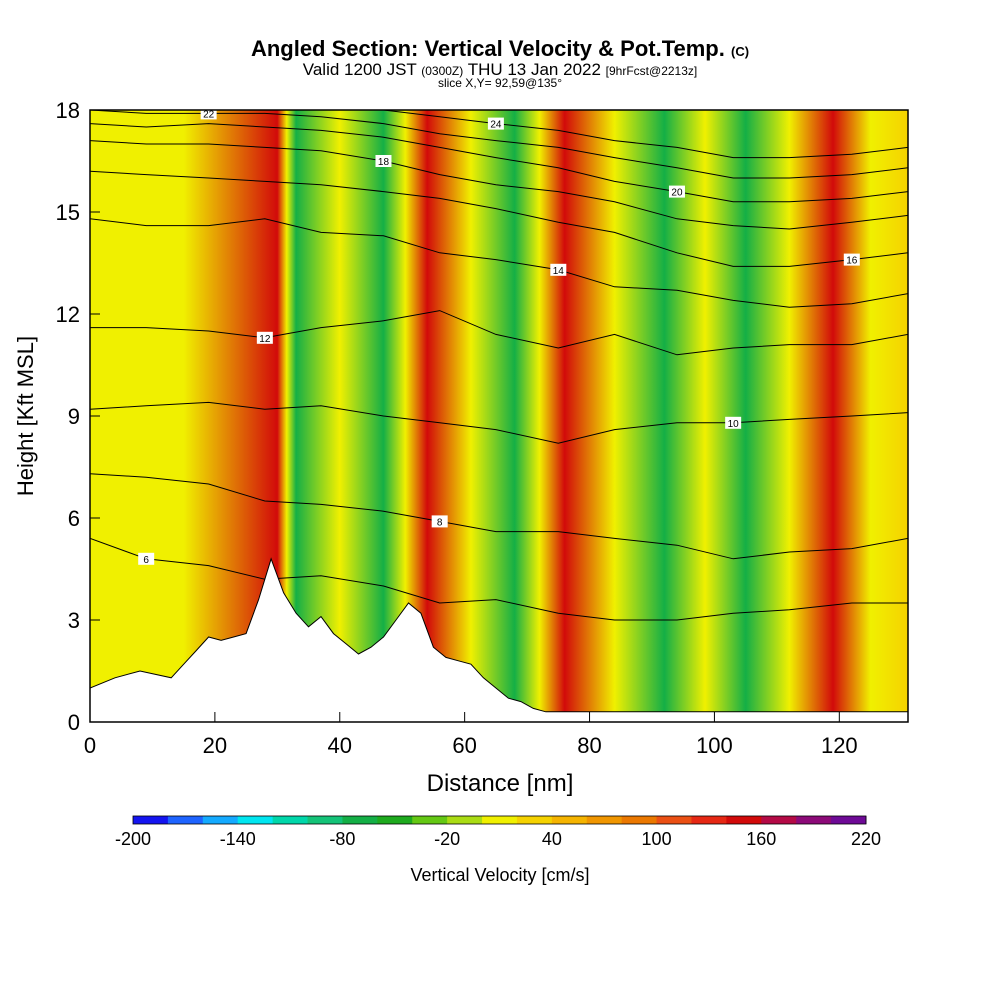  Describe the element at coordinates (534, 69) in the screenshot. I see `valid-date: THU 13 Jan 2022` at that location.